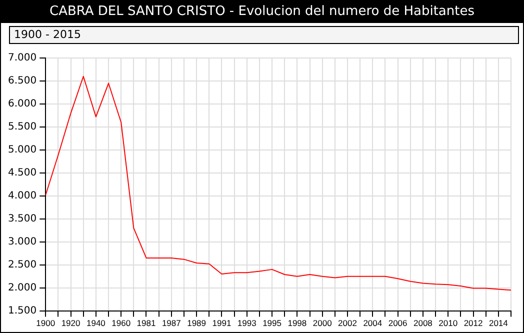 The height and width of the screenshot is (333, 524). I want to click on x-tick-label: 2008, so click(423, 323).